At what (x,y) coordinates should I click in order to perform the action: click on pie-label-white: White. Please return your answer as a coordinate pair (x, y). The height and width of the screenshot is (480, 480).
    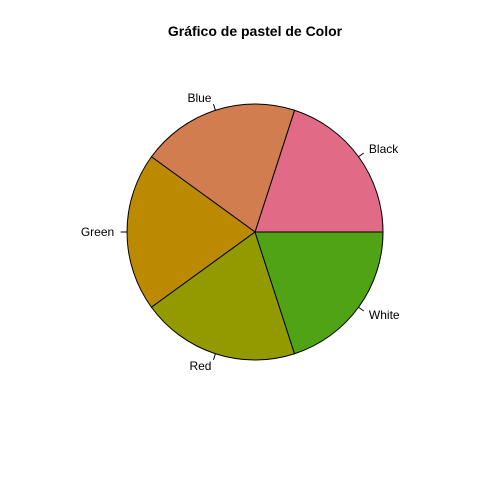
    Looking at the image, I should click on (384, 315).